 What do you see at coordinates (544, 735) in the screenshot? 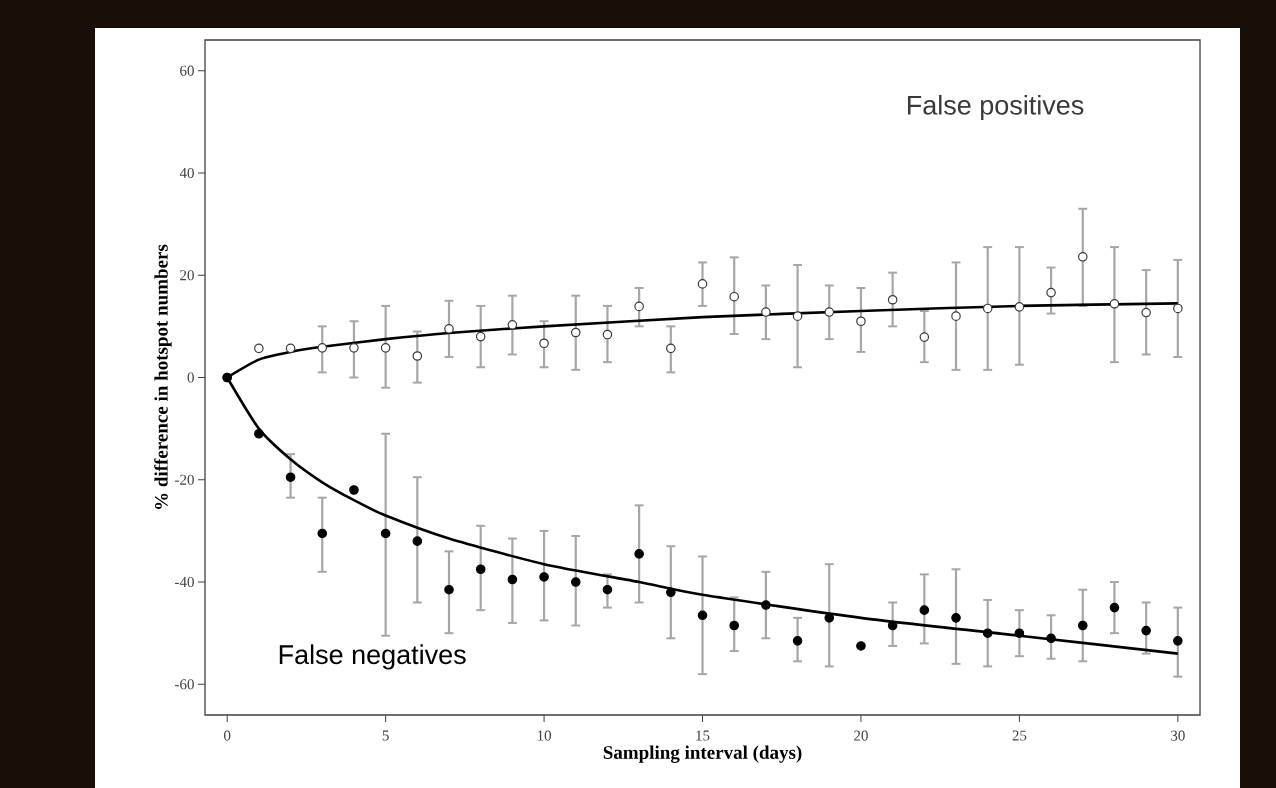
I see `x-tick-label: 10` at bounding box center [544, 735].